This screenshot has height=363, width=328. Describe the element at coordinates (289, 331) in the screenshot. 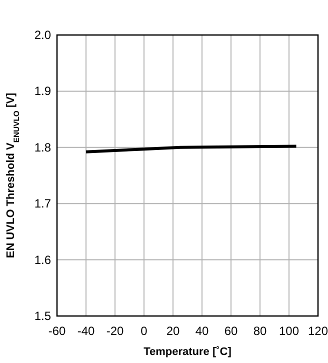

I see `x-tick-label: 100` at that location.